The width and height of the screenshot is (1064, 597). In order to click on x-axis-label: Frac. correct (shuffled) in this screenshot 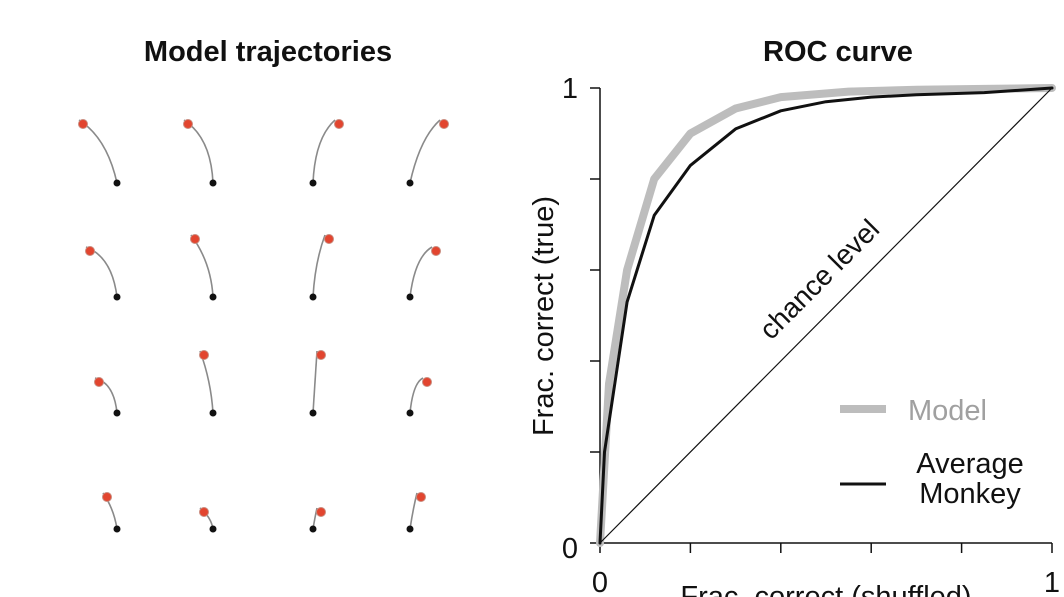, I will do `click(825, 589)`.